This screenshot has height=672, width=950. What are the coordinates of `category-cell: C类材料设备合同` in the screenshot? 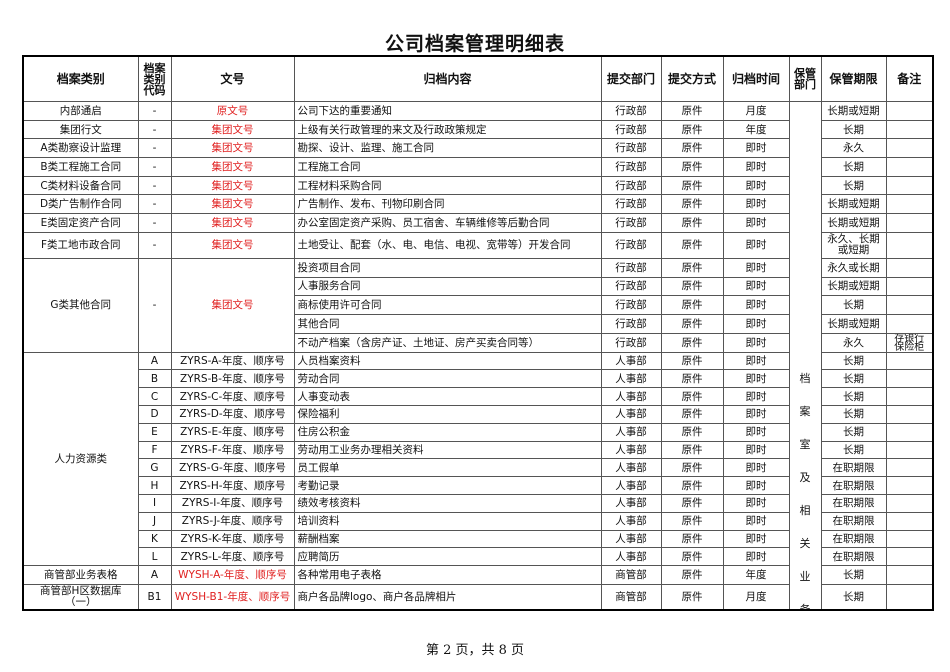 It's located at (80, 185).